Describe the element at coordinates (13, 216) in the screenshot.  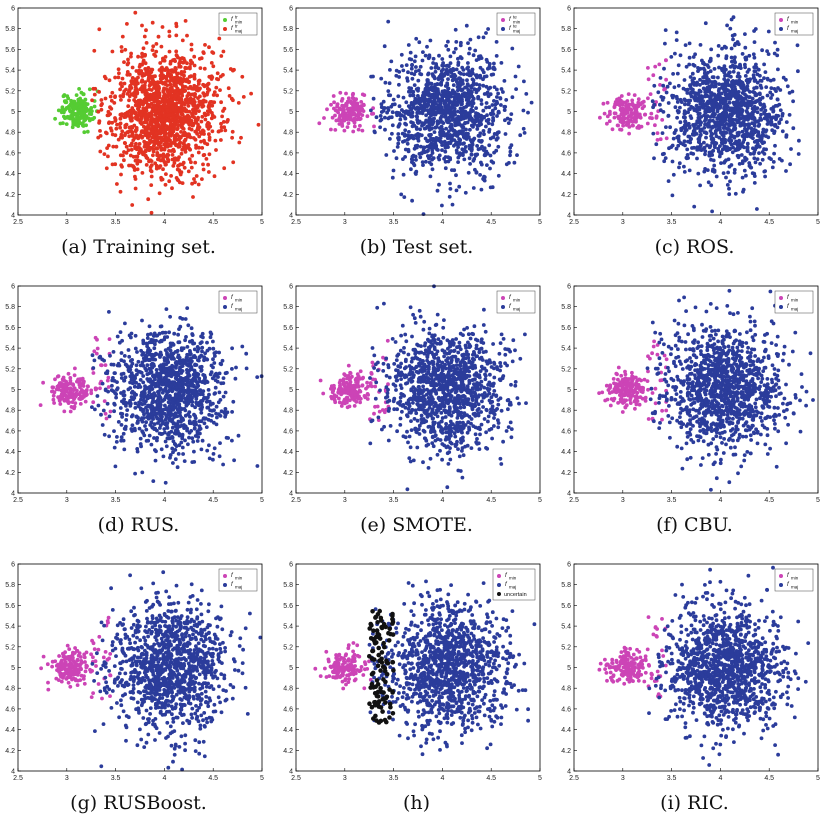
I see `y-tick-label: 4` at that location.